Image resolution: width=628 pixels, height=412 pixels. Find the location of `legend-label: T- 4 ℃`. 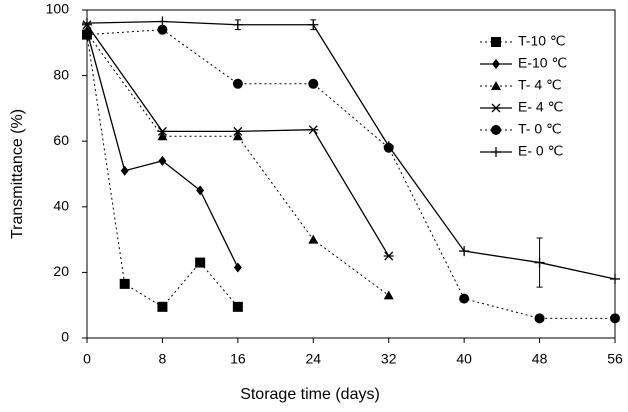

legend-label: T- 4 ℃ is located at coordinates (540, 85).